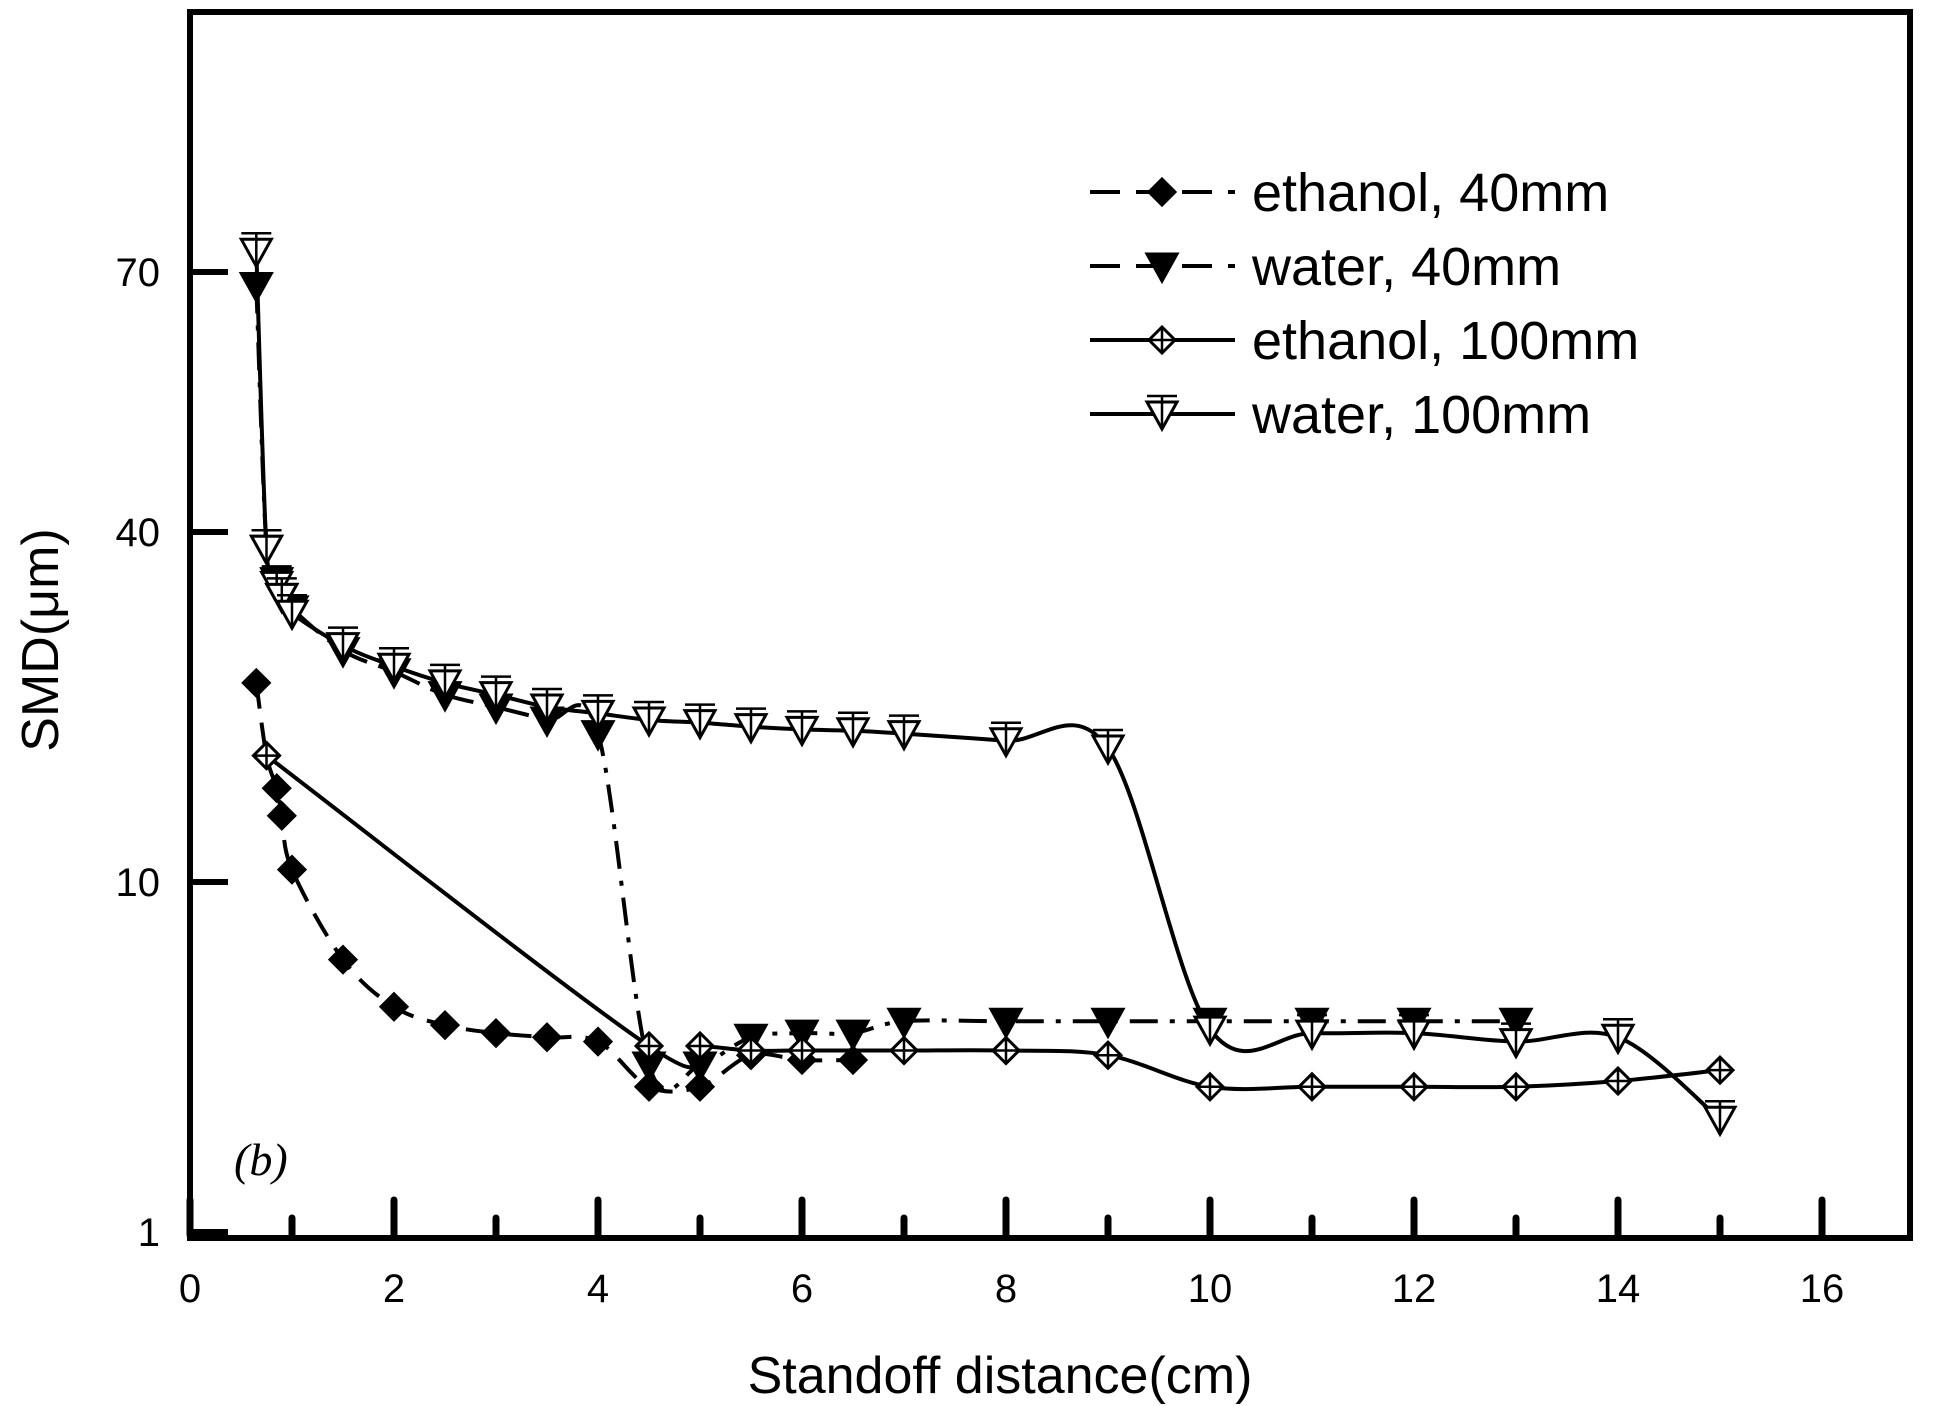 This screenshot has width=1936, height=1406. What do you see at coordinates (138, 533) in the screenshot?
I see `y-tick-label: 40` at bounding box center [138, 533].